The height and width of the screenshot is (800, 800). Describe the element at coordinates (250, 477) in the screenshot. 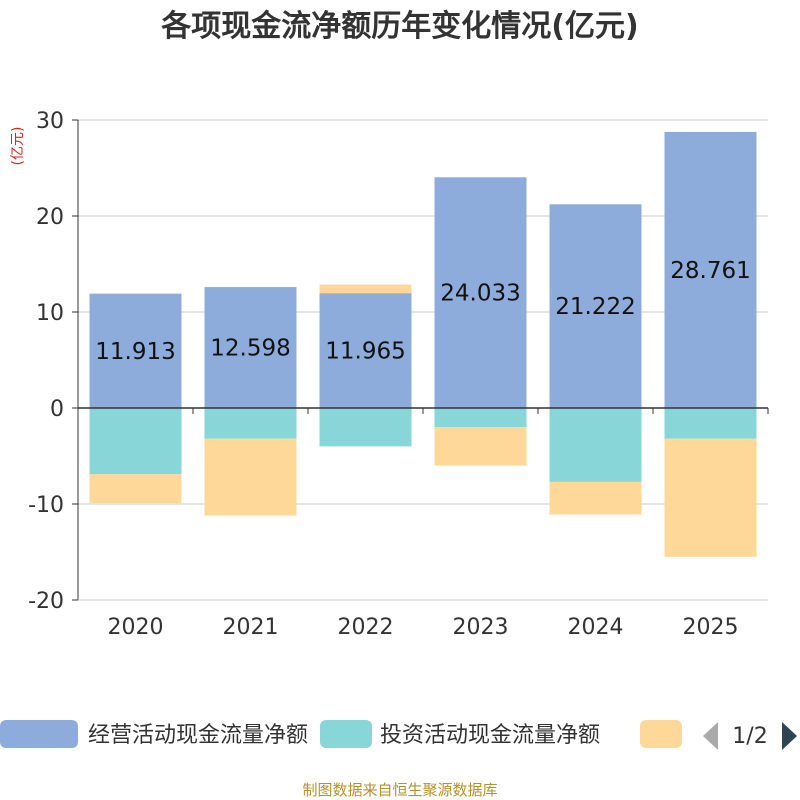

I see `bar-financing-2021` at that location.